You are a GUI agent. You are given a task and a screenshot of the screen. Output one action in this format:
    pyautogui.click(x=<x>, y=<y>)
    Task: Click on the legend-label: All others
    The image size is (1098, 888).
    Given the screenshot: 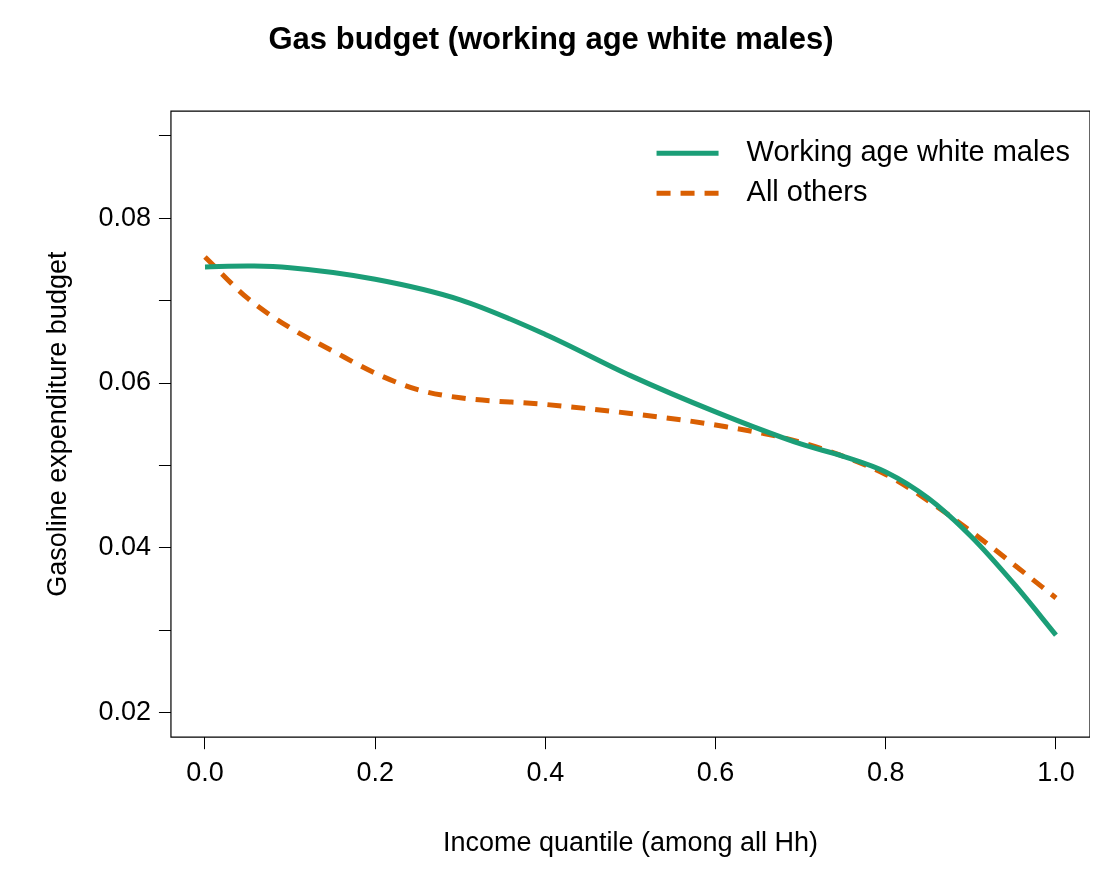 What is the action you would take?
    pyautogui.click(x=807, y=191)
    